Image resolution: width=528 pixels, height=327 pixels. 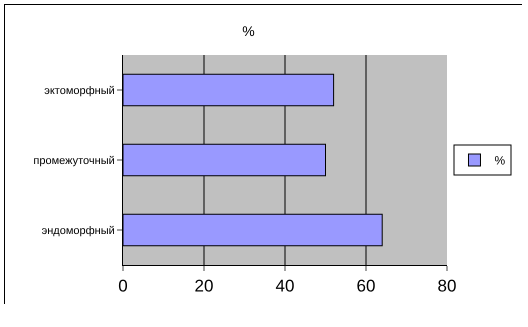 What do you see at coordinates (79, 90) in the screenshot?
I see `y-tick-label: эктоморфный` at bounding box center [79, 90].